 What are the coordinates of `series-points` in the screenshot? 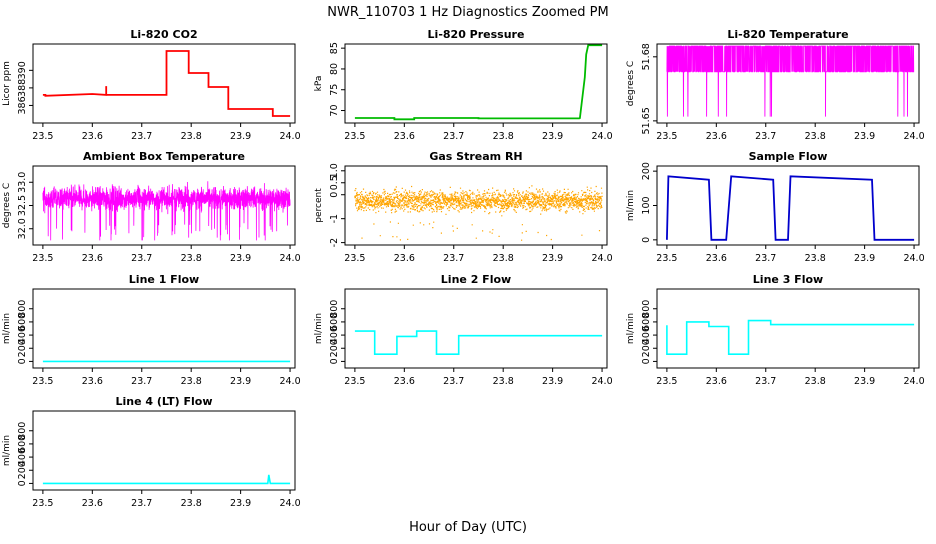 It's located at (478, 213).